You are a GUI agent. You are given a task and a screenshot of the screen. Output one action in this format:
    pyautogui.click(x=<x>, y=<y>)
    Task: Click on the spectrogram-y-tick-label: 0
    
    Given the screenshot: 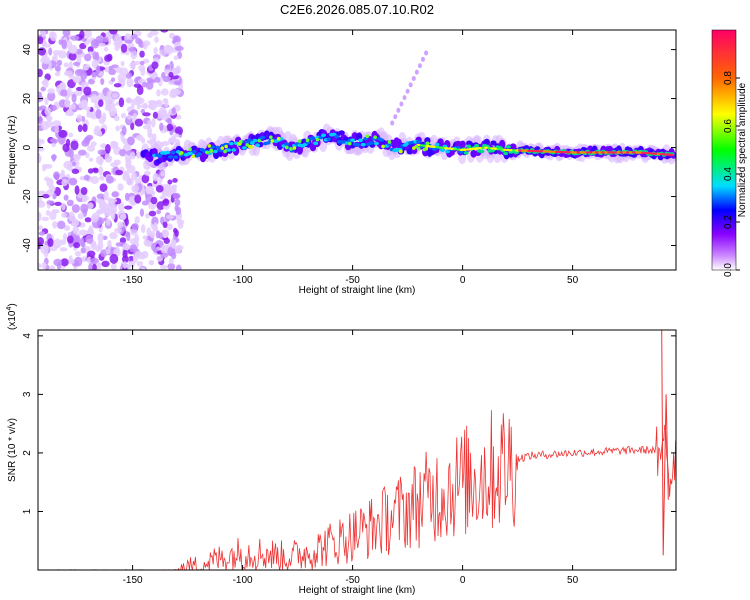 What is the action you would take?
    pyautogui.click(x=27, y=147)
    